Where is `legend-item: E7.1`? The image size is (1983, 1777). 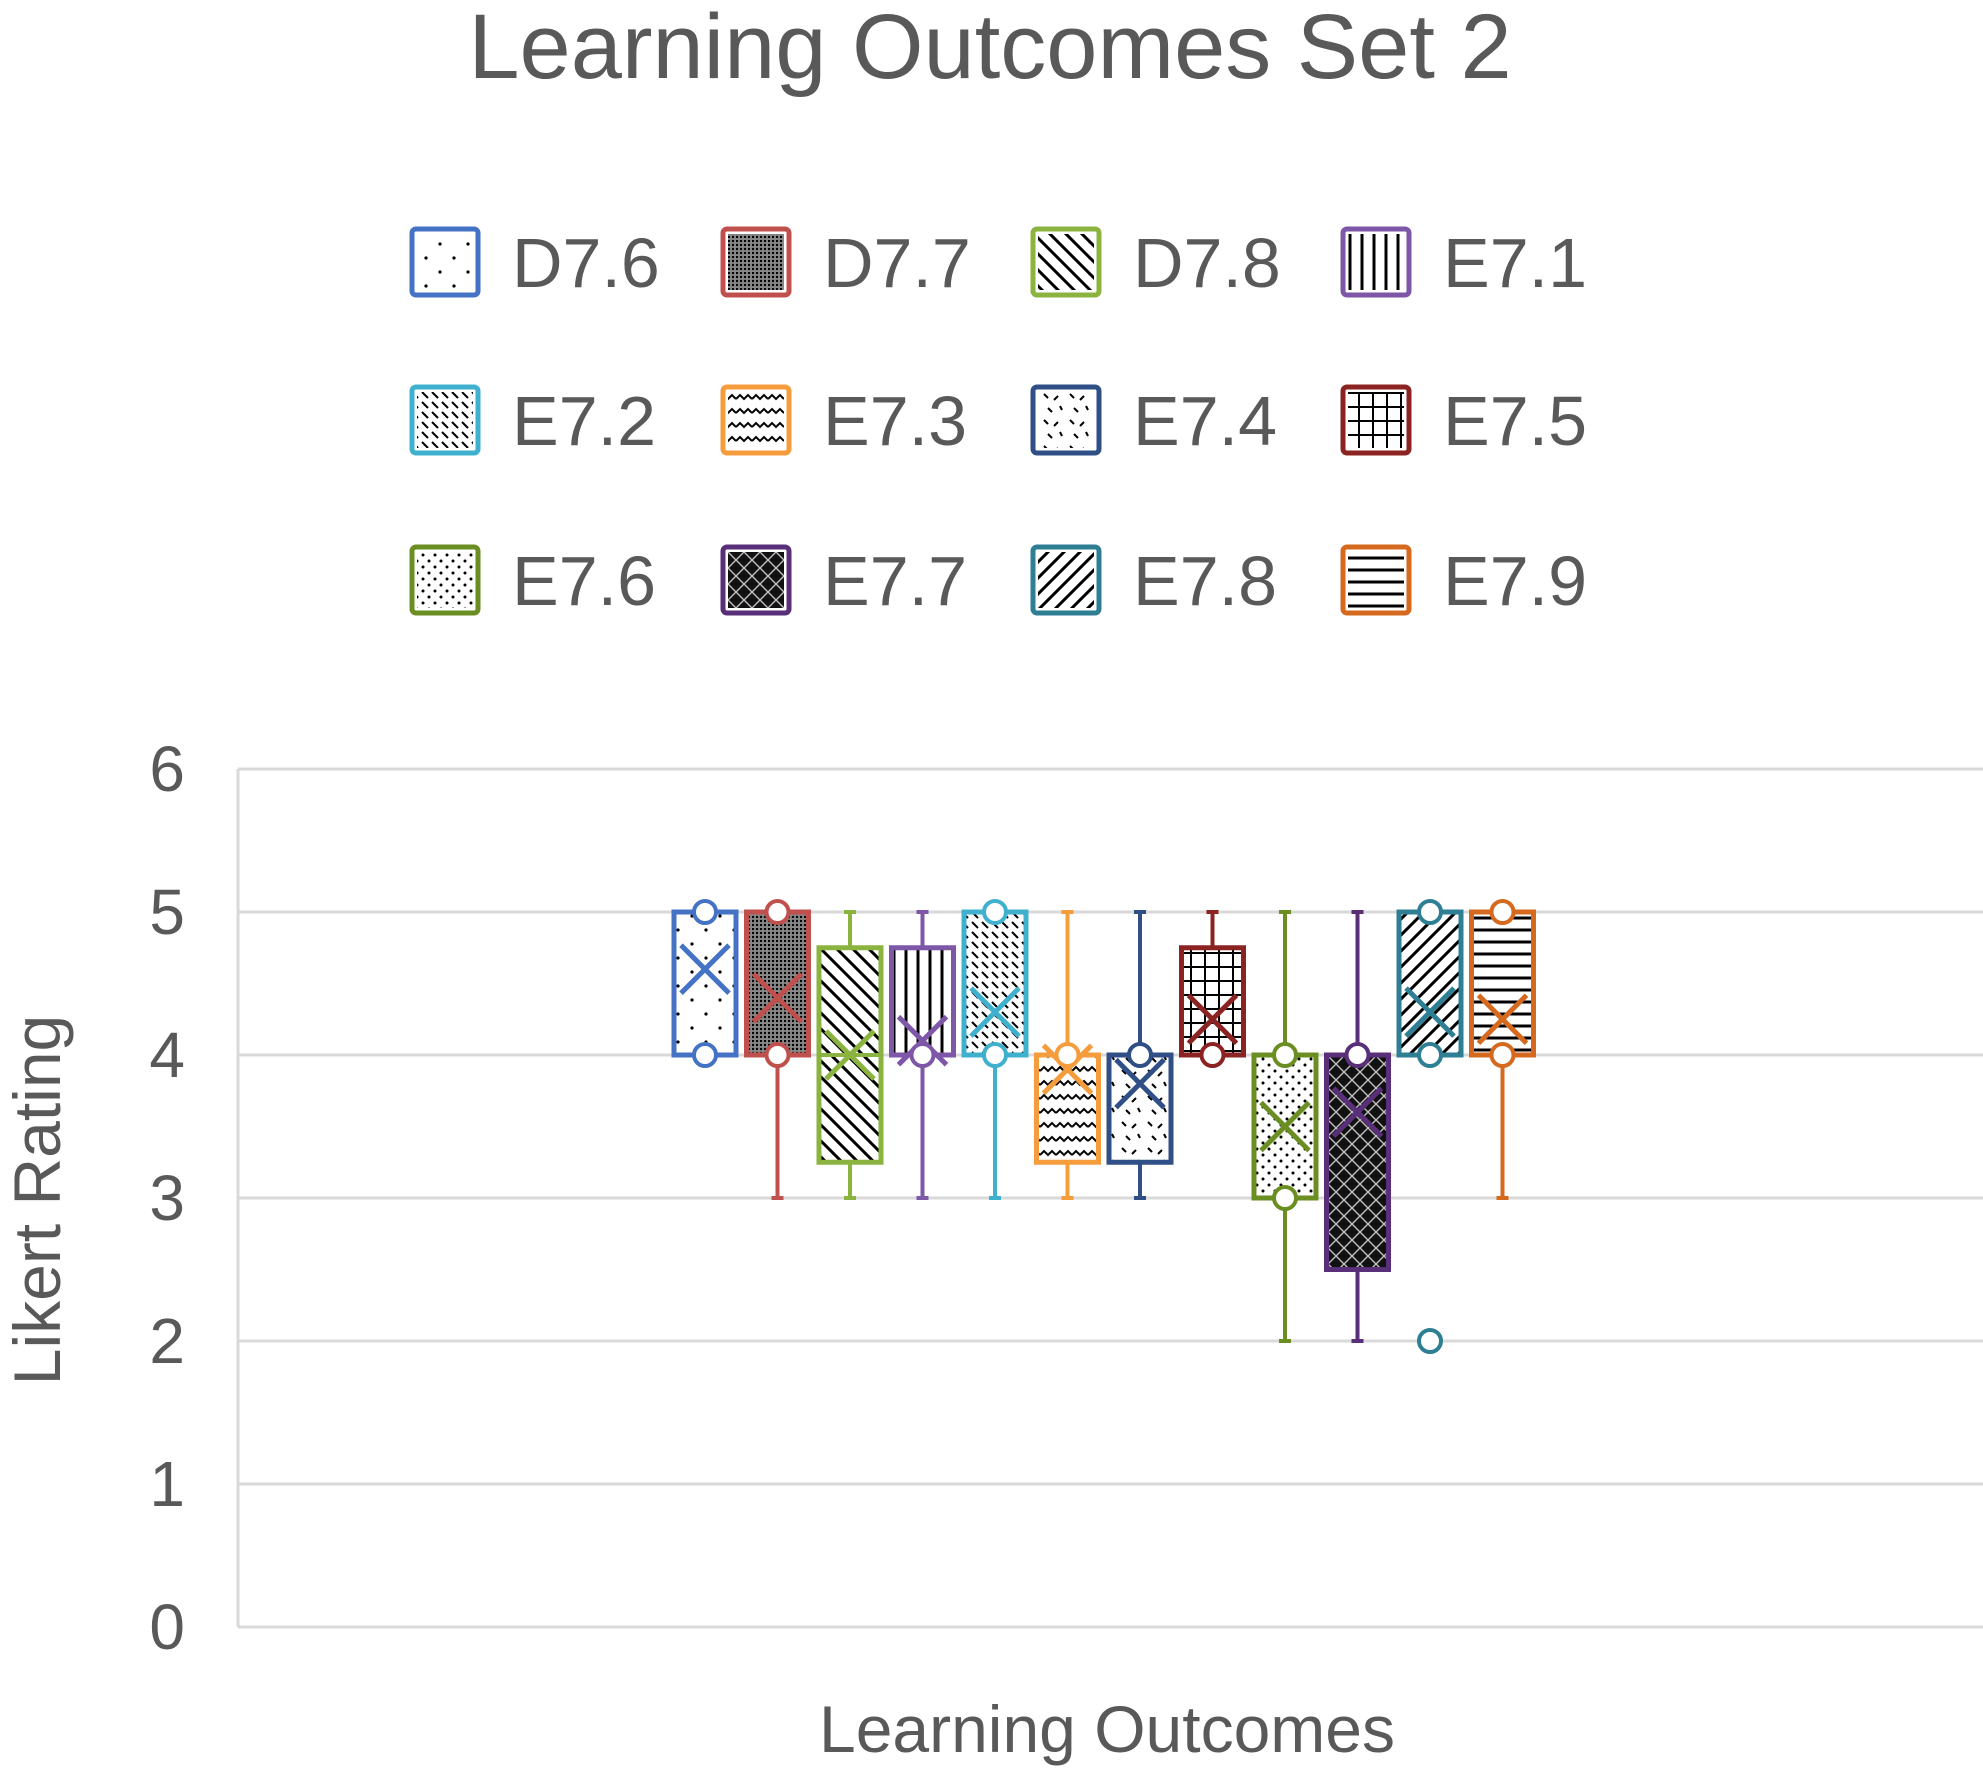 legend-item: E7.1 is located at coordinates (1463, 263).